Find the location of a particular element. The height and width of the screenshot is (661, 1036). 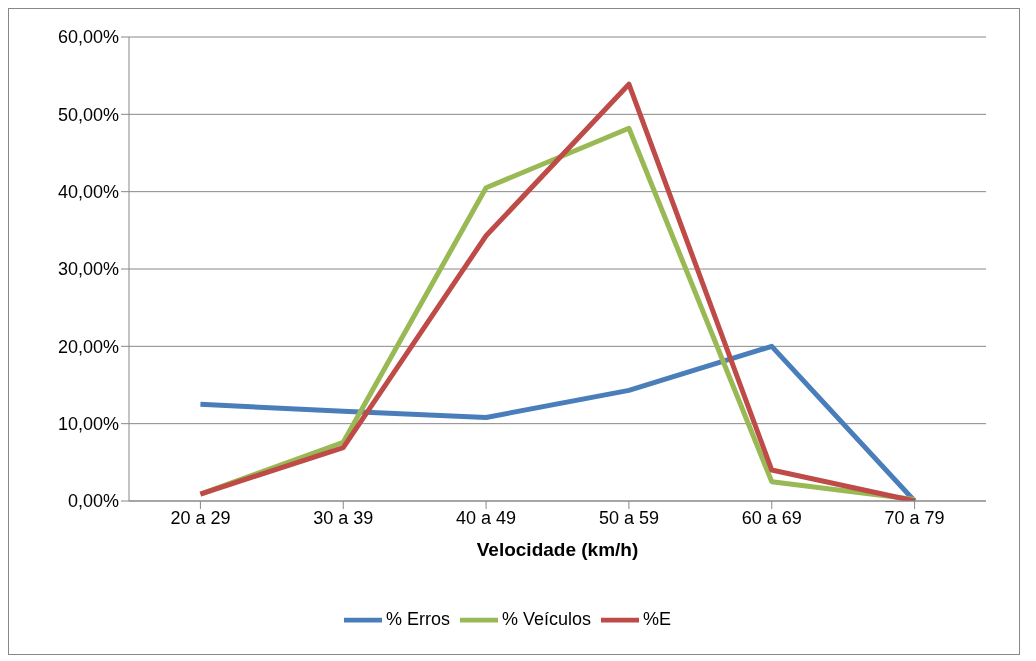

y-tick-label: 50,00% is located at coordinates (88, 114).